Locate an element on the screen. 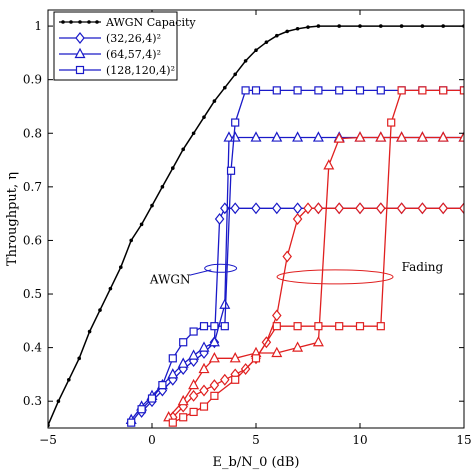 Image resolution: width=474 pixels, height=474 pixels. awgn-pointer is located at coordinates (200, 272).